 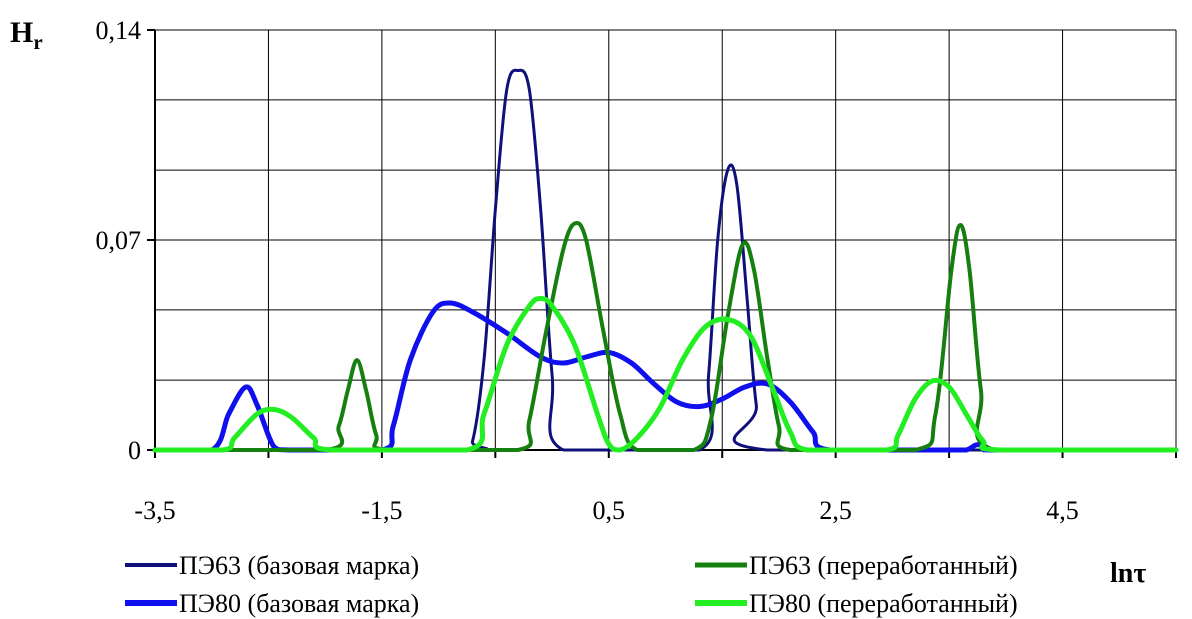 I want to click on y-tick-labels: 0 0,07 0,14, so click(x=119, y=240).